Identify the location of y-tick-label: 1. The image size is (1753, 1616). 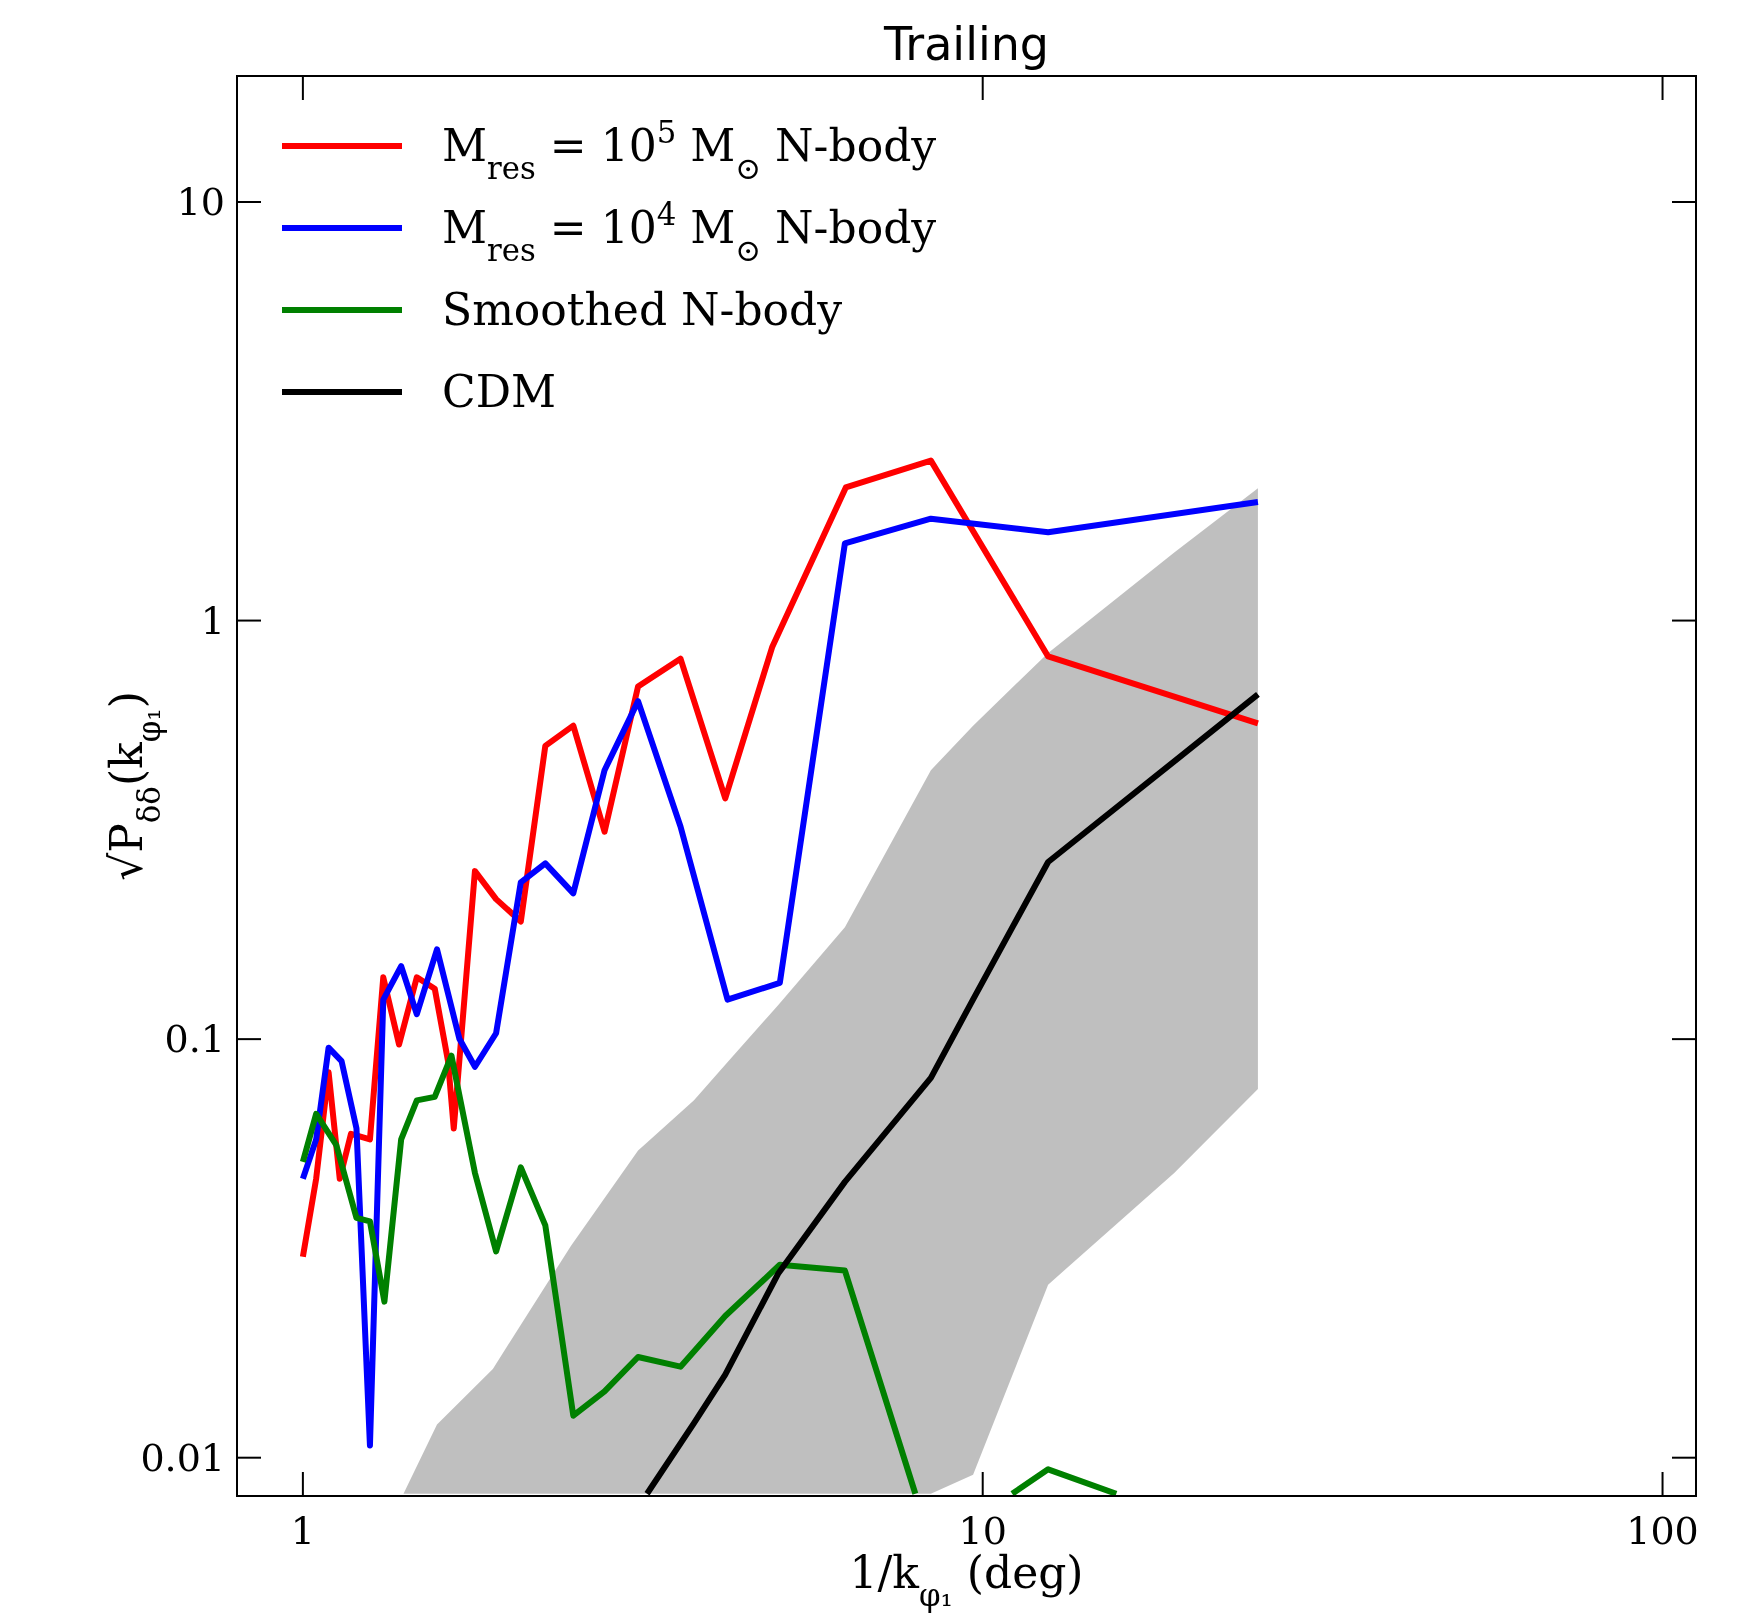
(212, 620).